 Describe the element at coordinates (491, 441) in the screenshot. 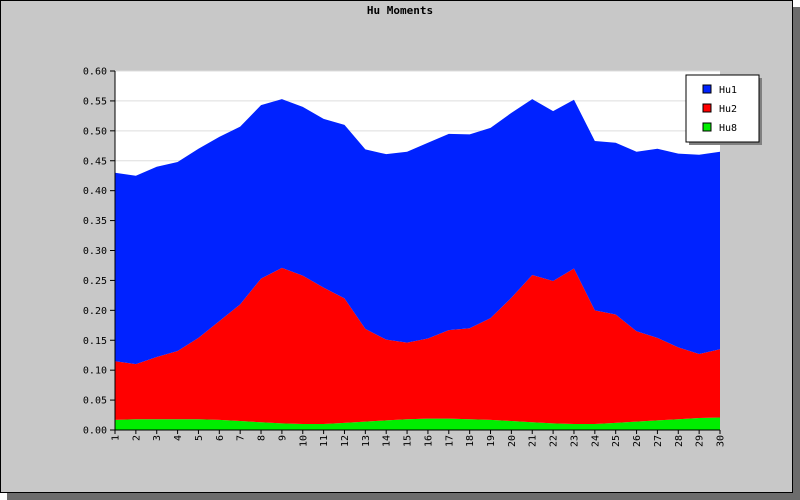

I see `x-tick-label: 19` at that location.